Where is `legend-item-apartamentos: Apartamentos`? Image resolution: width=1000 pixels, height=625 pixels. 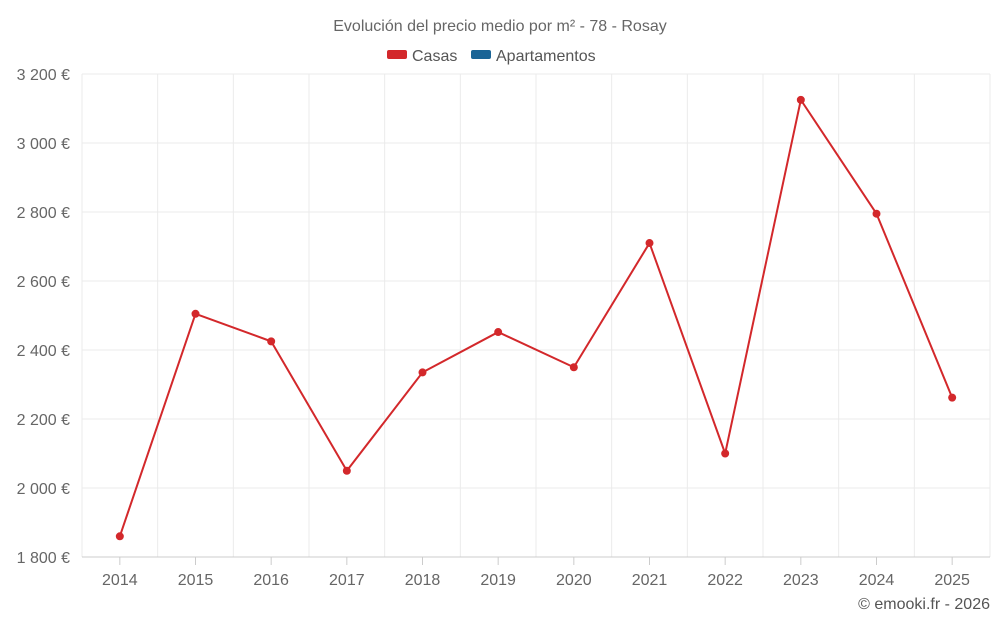 legend-item-apartamentos: Apartamentos is located at coordinates (533, 56).